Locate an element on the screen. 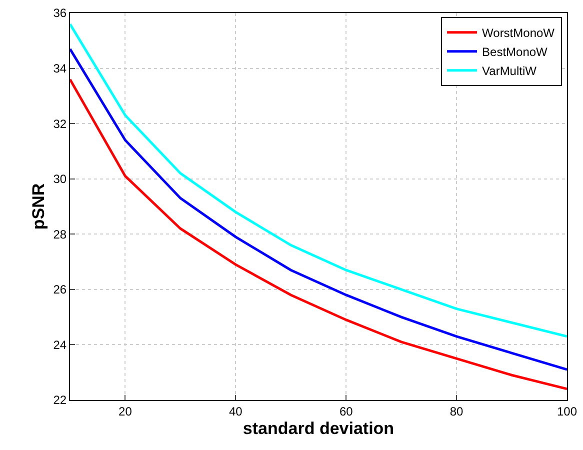 The height and width of the screenshot is (450, 583). y-tick-label: 24 is located at coordinates (60, 345).